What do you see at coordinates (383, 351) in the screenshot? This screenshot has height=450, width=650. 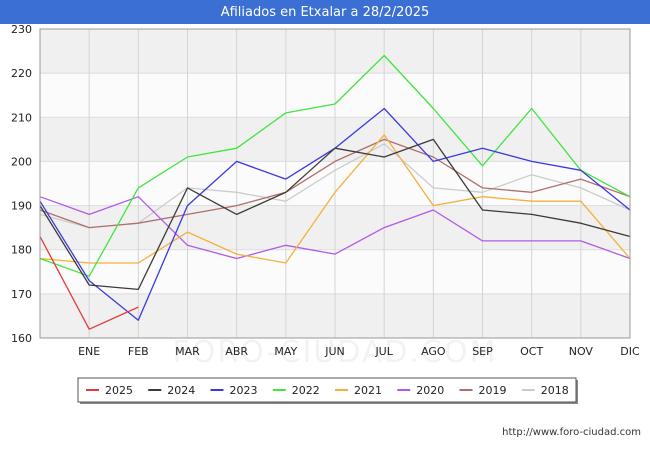 I see `x-tick-label: JUL` at bounding box center [383, 351].